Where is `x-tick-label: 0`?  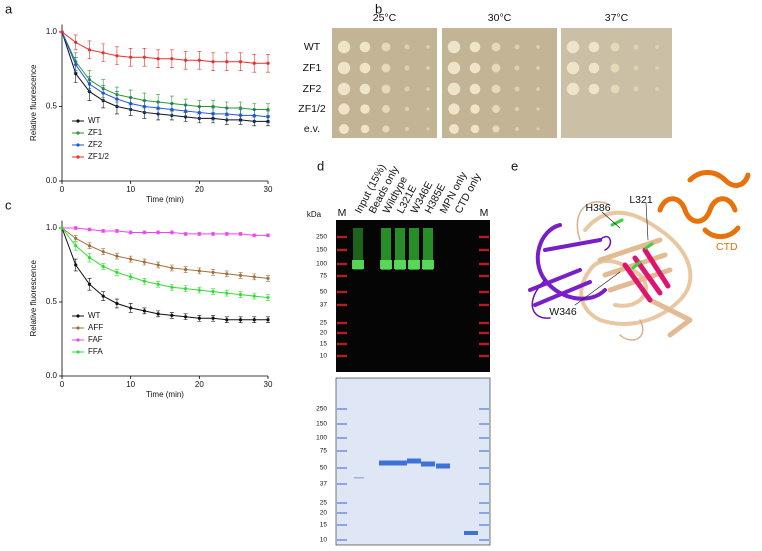
x-tick-label: 0 is located at coordinates (62, 189).